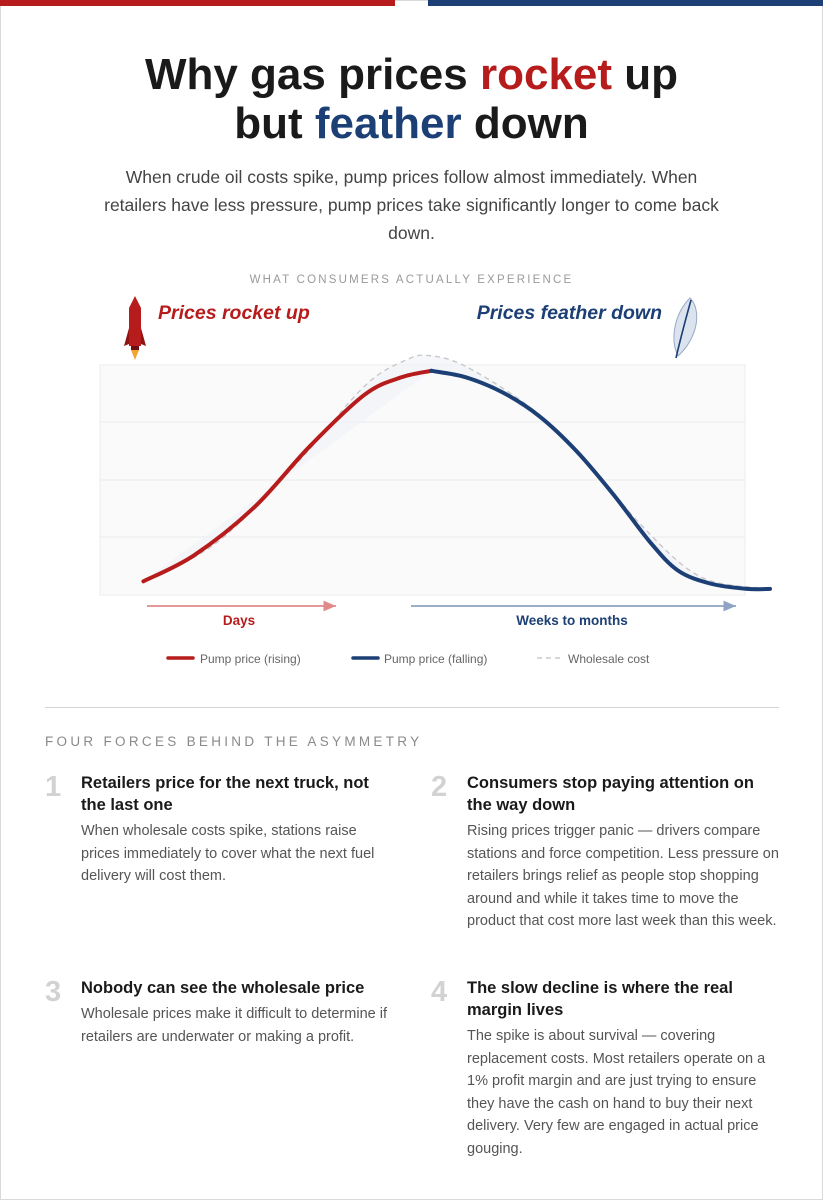 The image size is (823, 1200). Describe the element at coordinates (274, 123) in the screenshot. I see `title-line2-pre: but` at that location.